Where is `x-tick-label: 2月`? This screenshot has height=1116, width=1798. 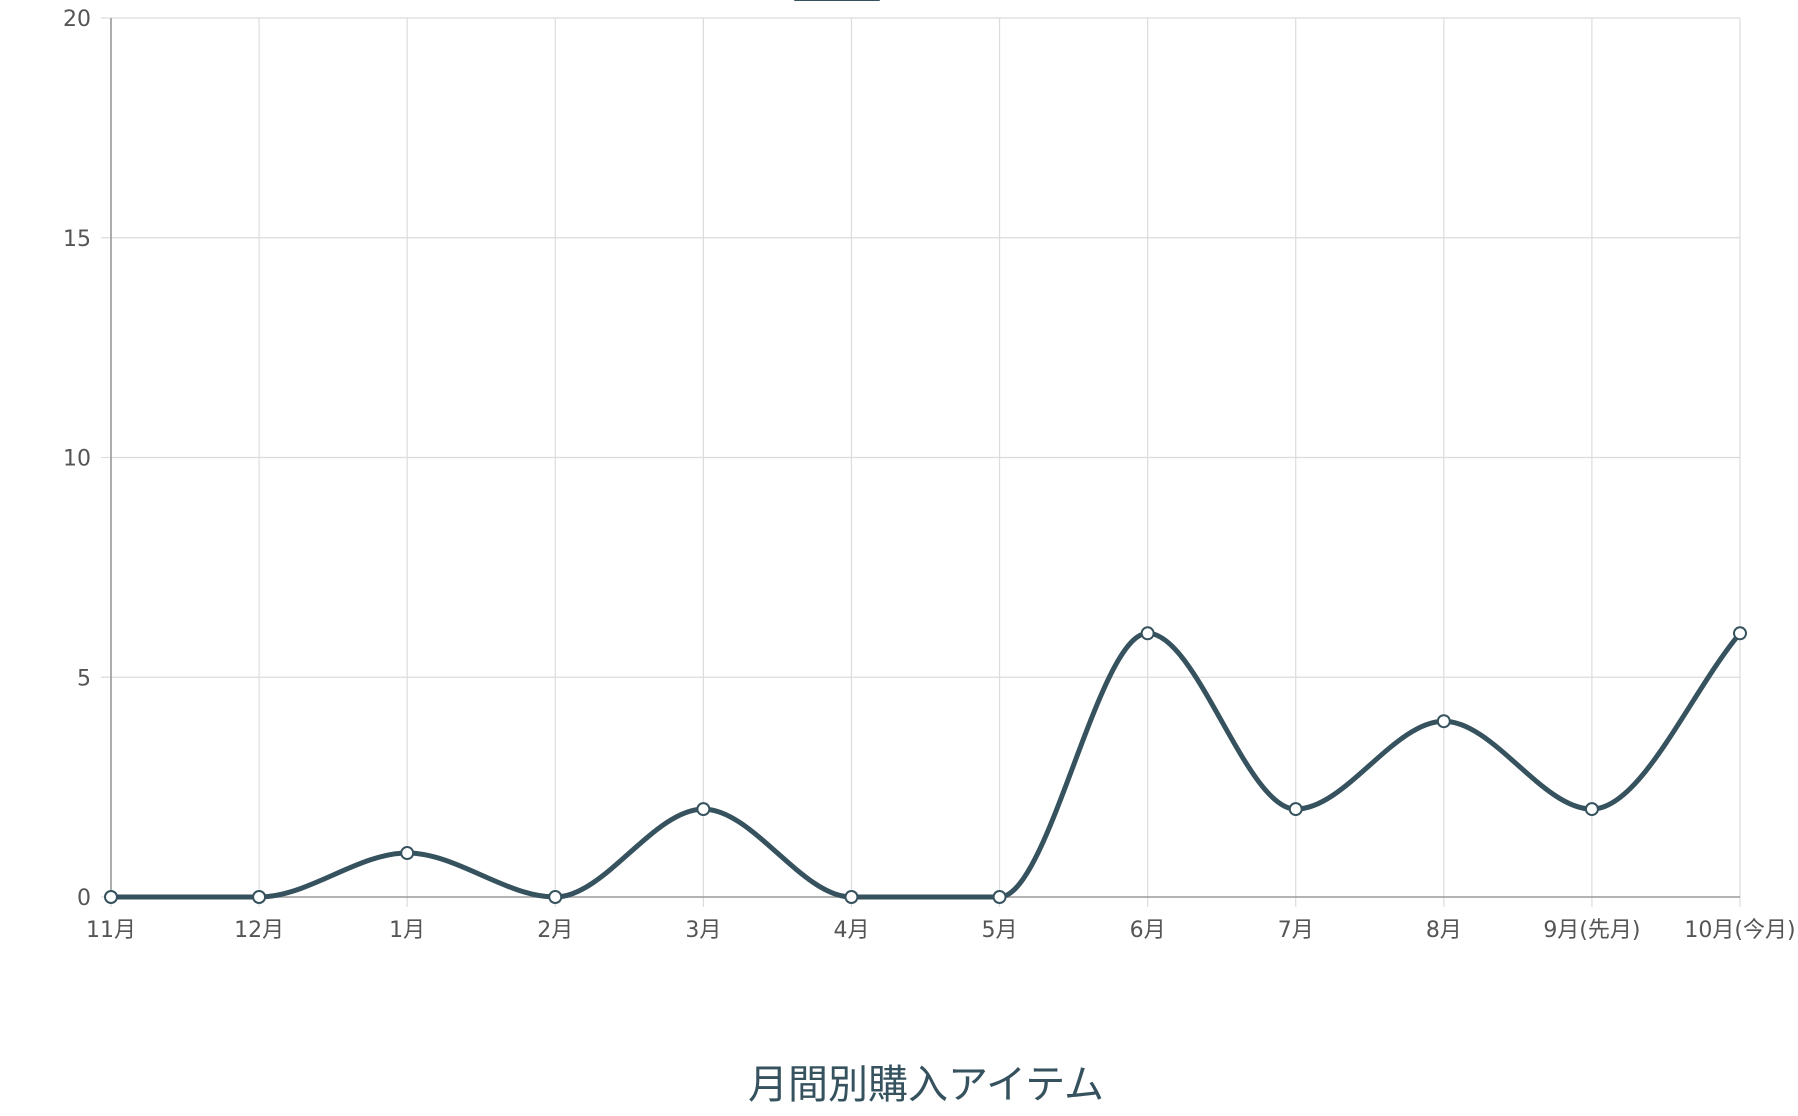 x-tick-label: 2月 is located at coordinates (555, 930).